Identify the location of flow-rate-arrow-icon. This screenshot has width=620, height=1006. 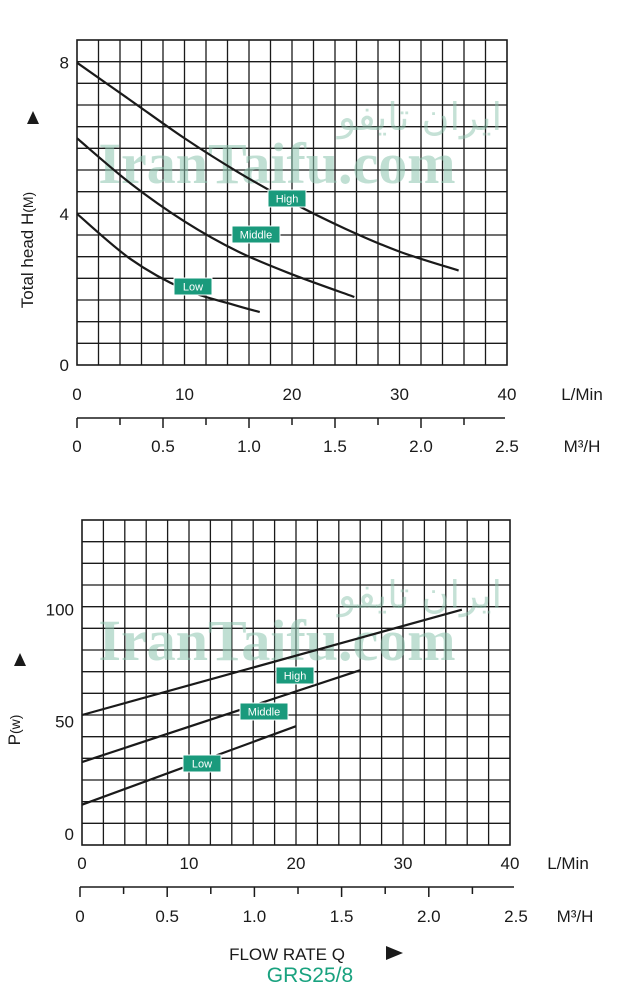
(394, 953).